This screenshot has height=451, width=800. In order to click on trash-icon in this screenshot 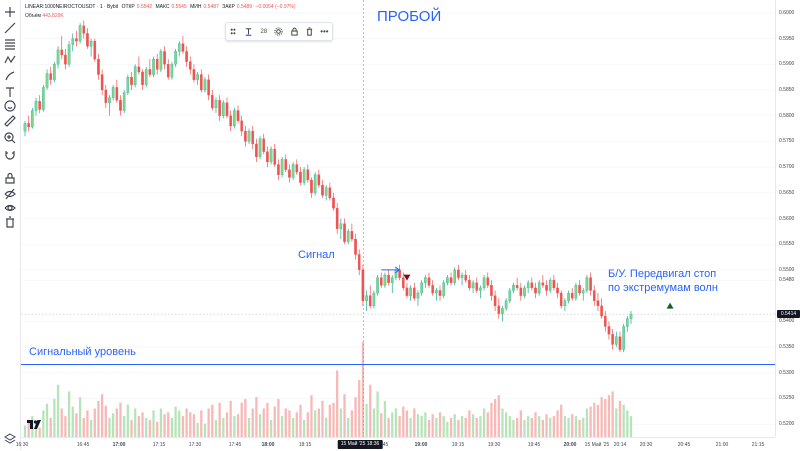, I will do `click(10, 222)`.